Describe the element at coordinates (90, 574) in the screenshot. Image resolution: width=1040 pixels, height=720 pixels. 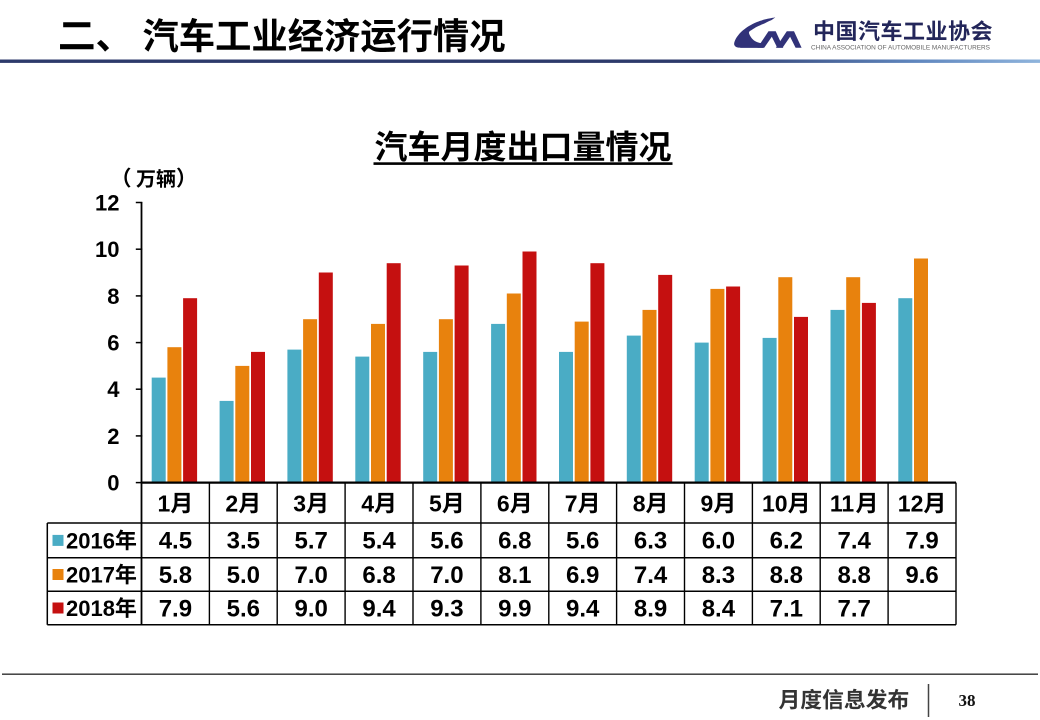
I see `svg-text: 2017` at that location.